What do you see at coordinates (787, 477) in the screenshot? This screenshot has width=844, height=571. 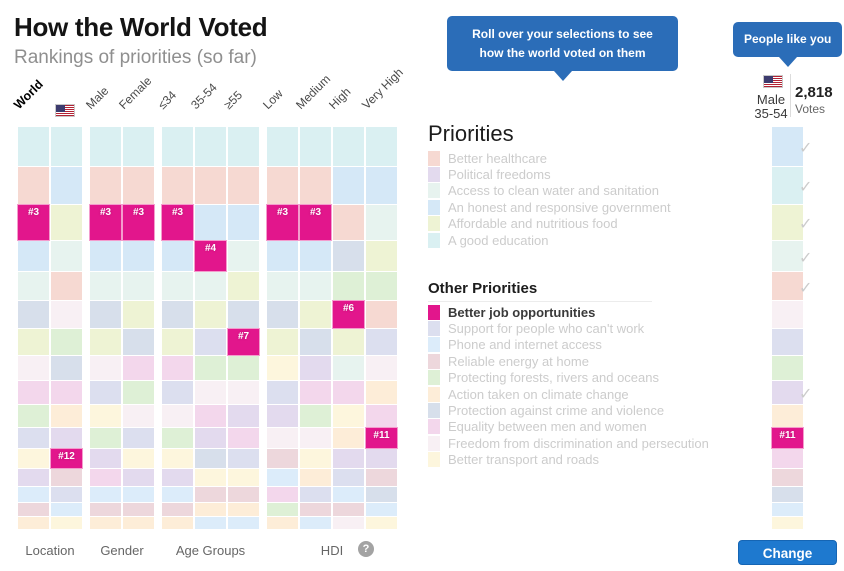 I see `people-like-you-cell-reliable-energy-at-home` at bounding box center [787, 477].